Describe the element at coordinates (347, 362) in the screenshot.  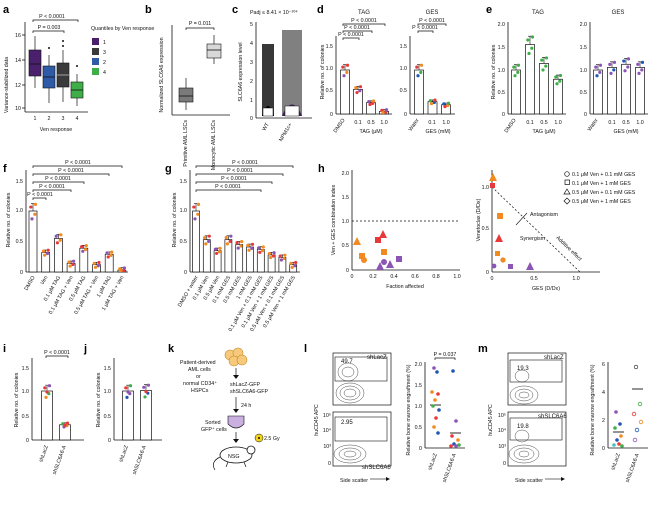
I see `panel-l-pct-top: 49.7` at that location.